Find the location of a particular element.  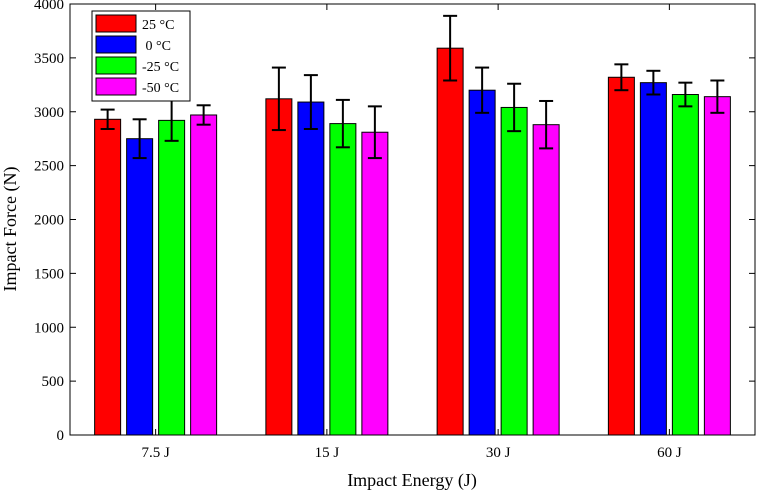

legend-label: 25 °C is located at coordinates (158, 25).